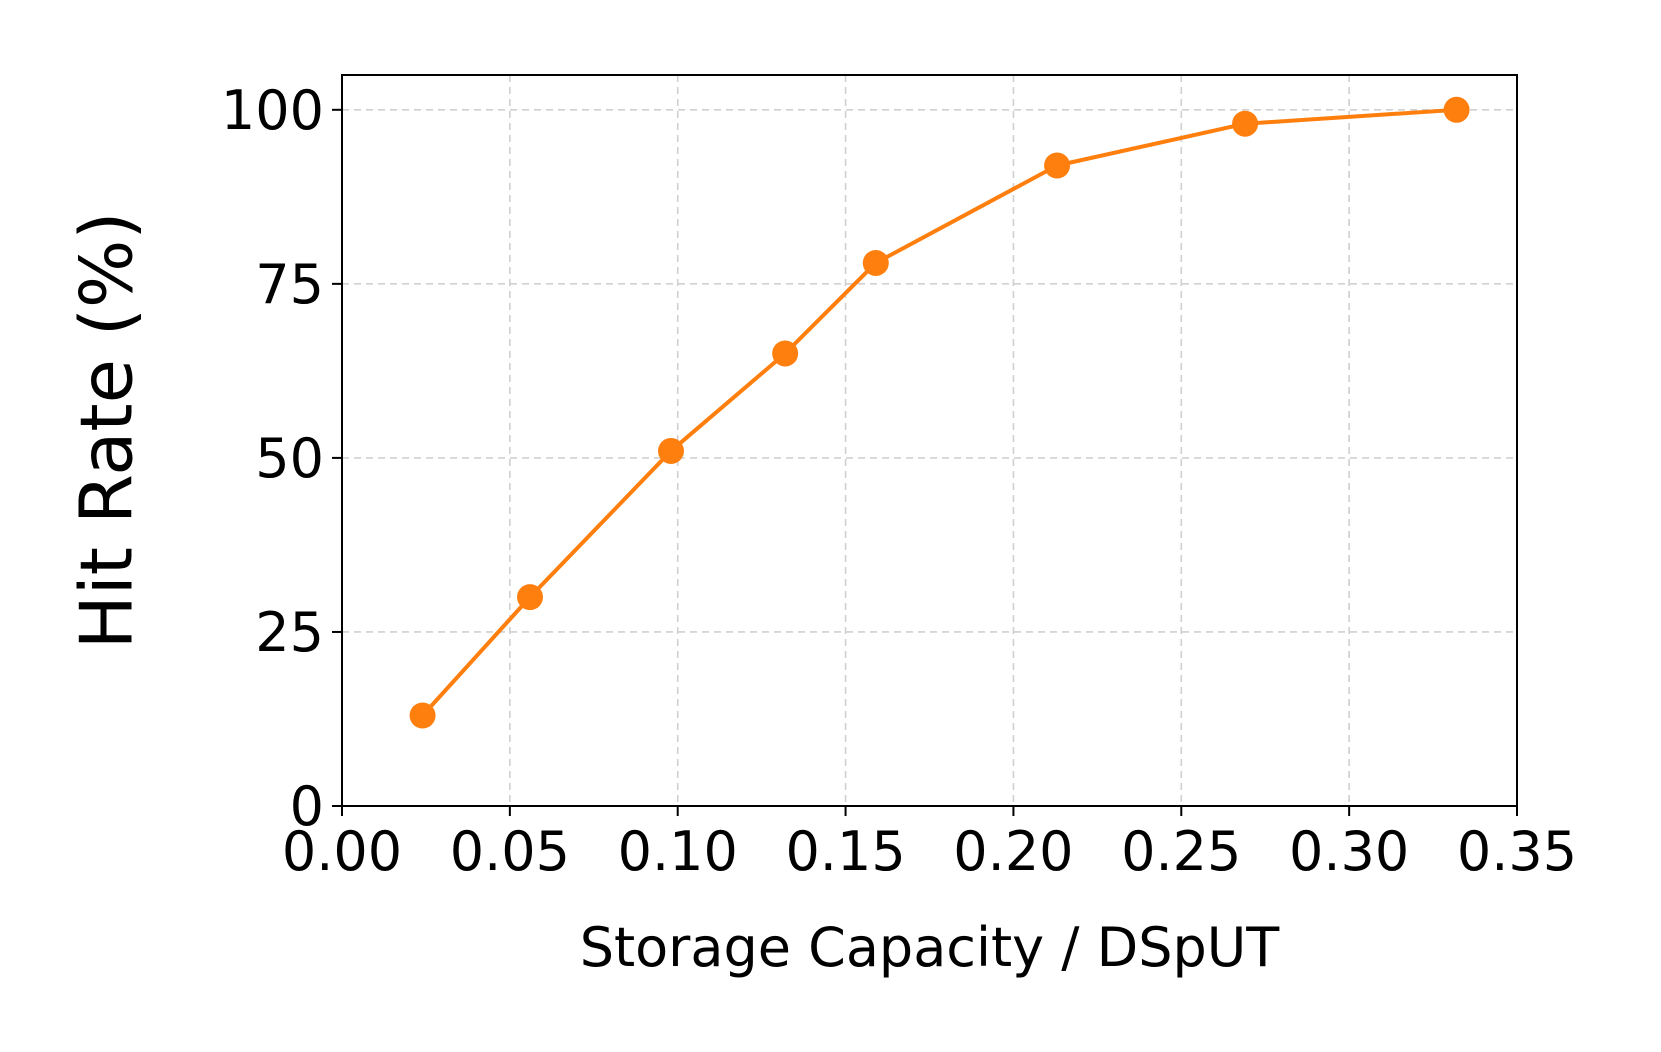  I want to click on y-axis-ticks: 0 25 50 75 100, so click(281, 458).